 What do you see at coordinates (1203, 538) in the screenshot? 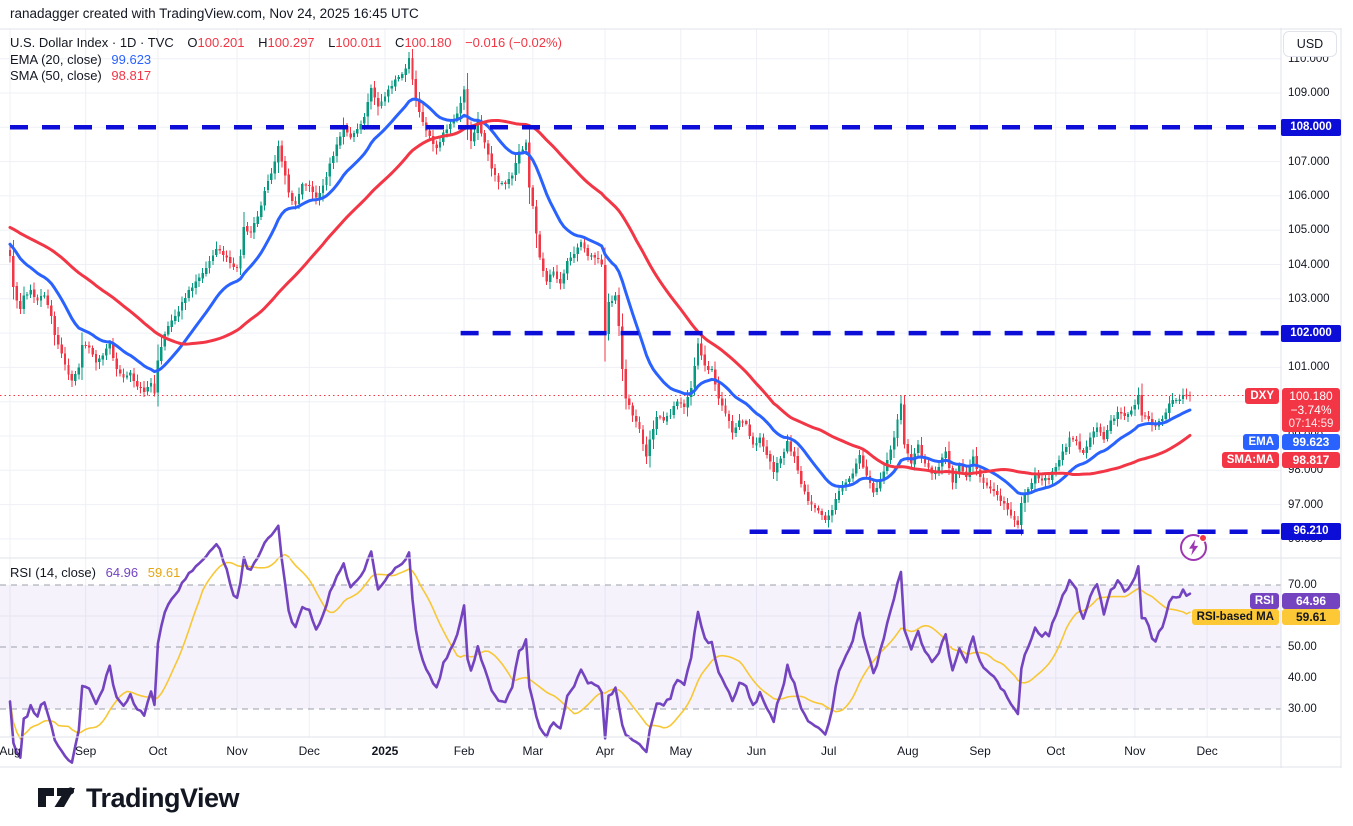
I see `notification-dot` at bounding box center [1203, 538].